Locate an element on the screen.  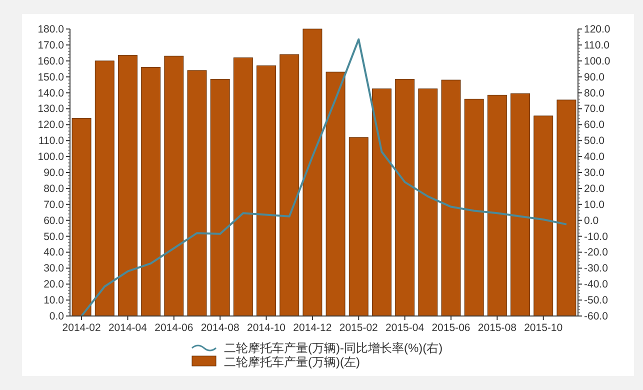
y2-tick-label: -20.0 is located at coordinates (596, 252).